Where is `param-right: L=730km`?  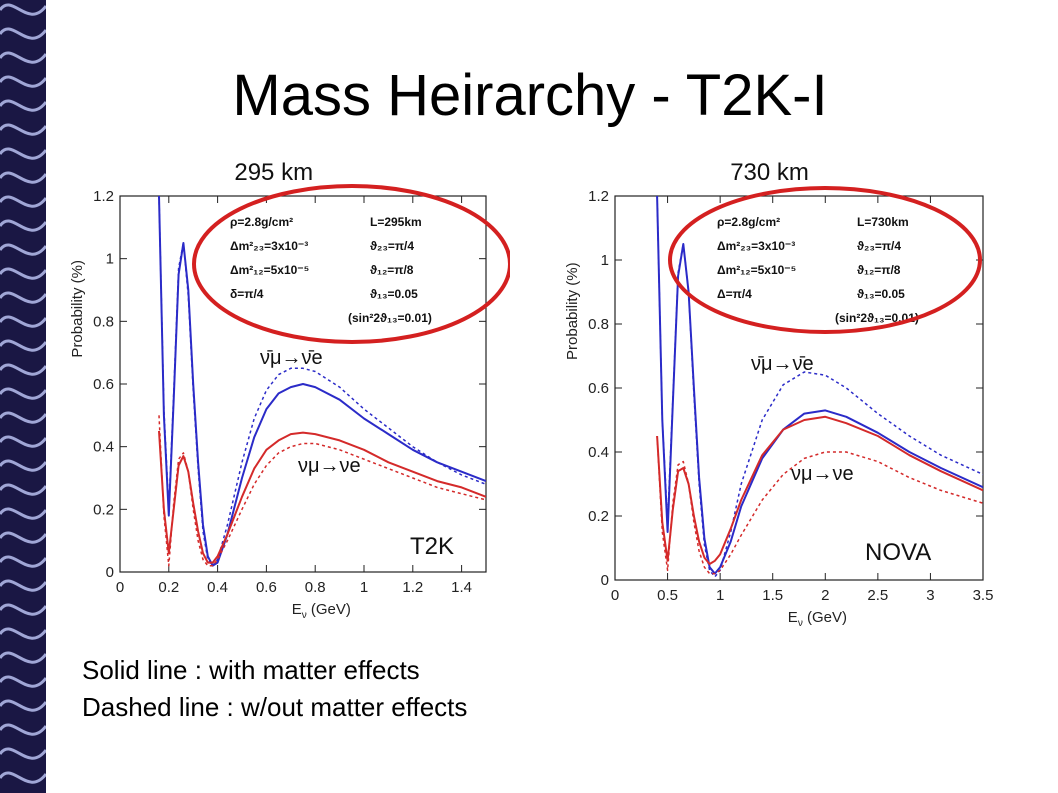 param-right: L=730km is located at coordinates (883, 222).